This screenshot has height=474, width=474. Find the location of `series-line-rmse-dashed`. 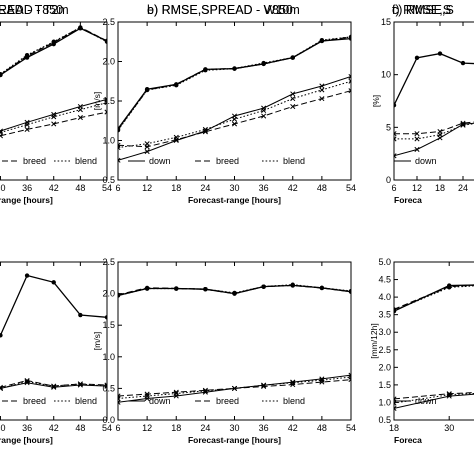

series-line-rmse-dashed is located at coordinates (53, 51).